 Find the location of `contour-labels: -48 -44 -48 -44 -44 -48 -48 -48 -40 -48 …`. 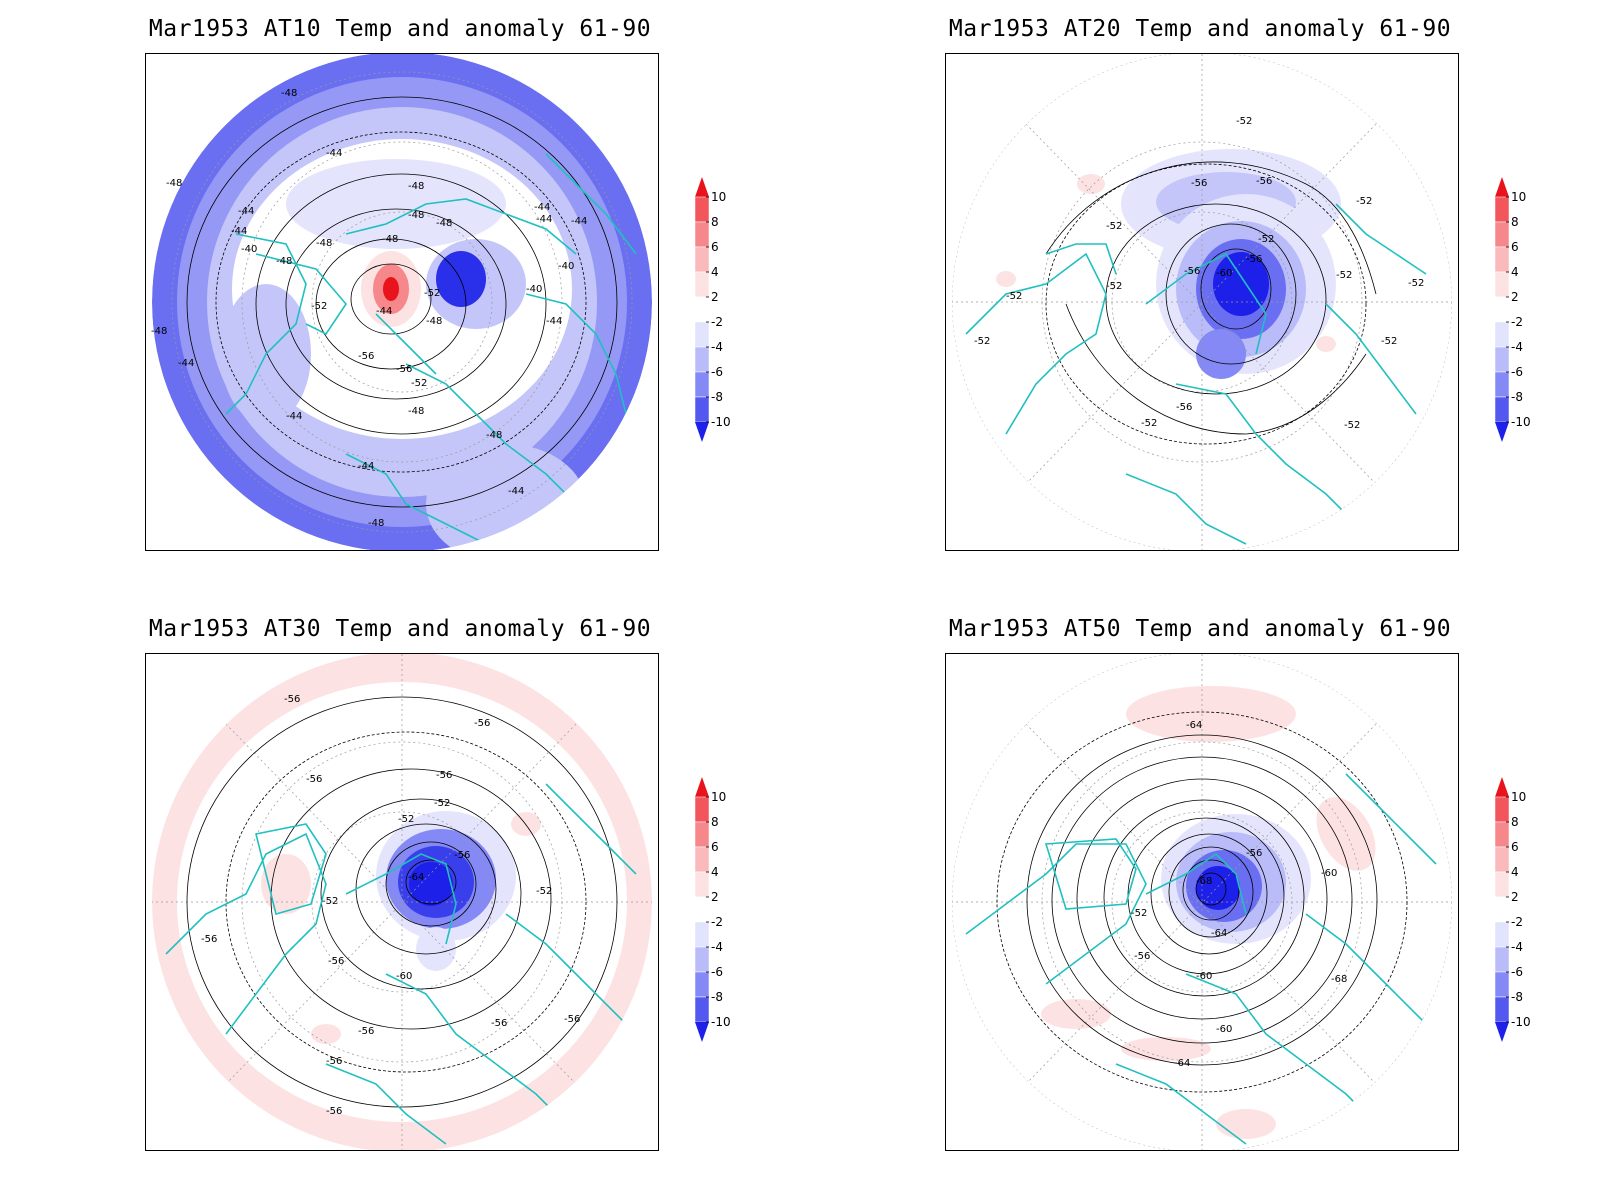

contour-labels: -48 -44 -48 -44 -44 -48 -48 -48 -40 -48 … is located at coordinates (369, 308).